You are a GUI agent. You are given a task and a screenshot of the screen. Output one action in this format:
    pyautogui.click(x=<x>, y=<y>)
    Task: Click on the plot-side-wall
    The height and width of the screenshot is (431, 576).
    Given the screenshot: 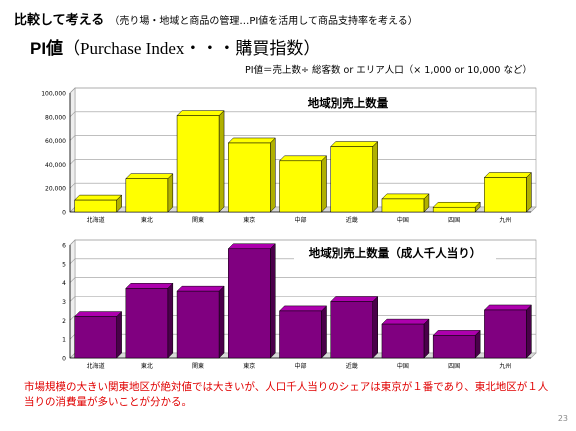 What is the action you would take?
    pyautogui.click(x=72, y=150)
    